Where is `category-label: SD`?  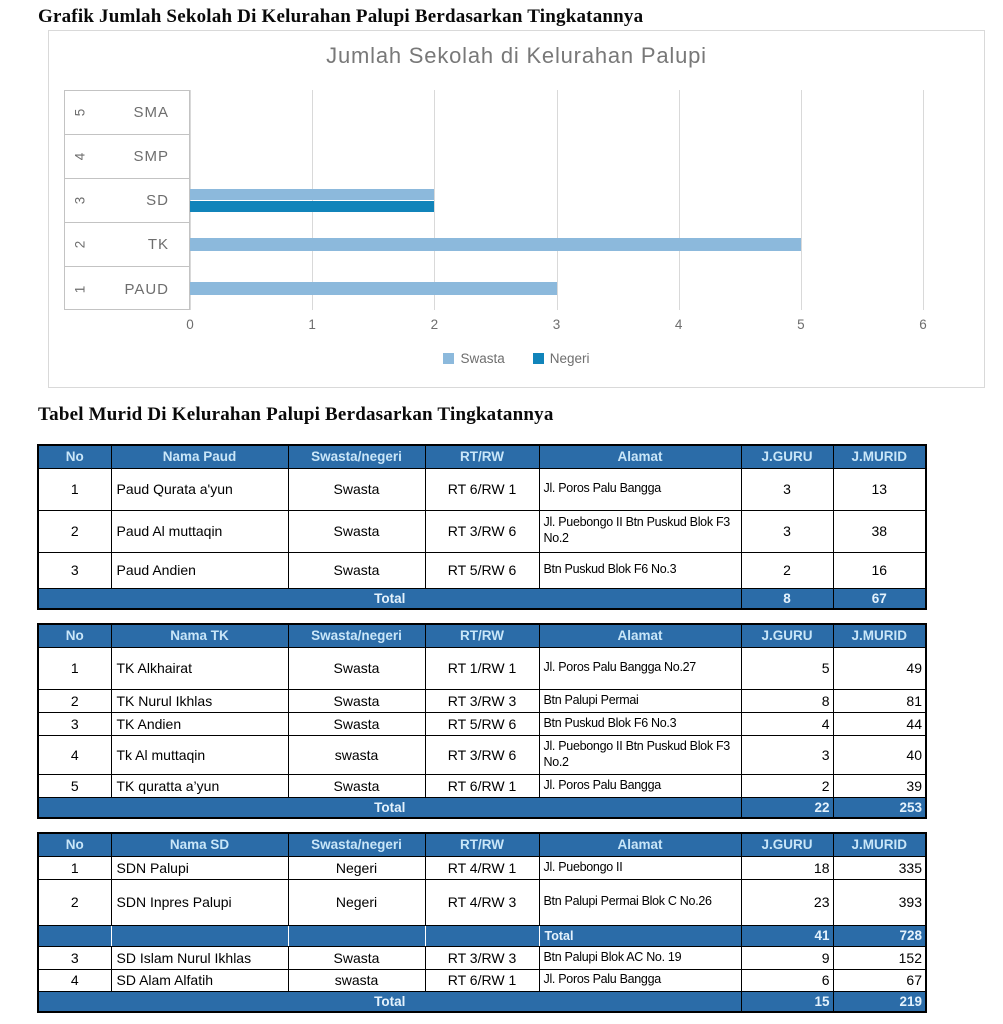
category-label: SD is located at coordinates (157, 200).